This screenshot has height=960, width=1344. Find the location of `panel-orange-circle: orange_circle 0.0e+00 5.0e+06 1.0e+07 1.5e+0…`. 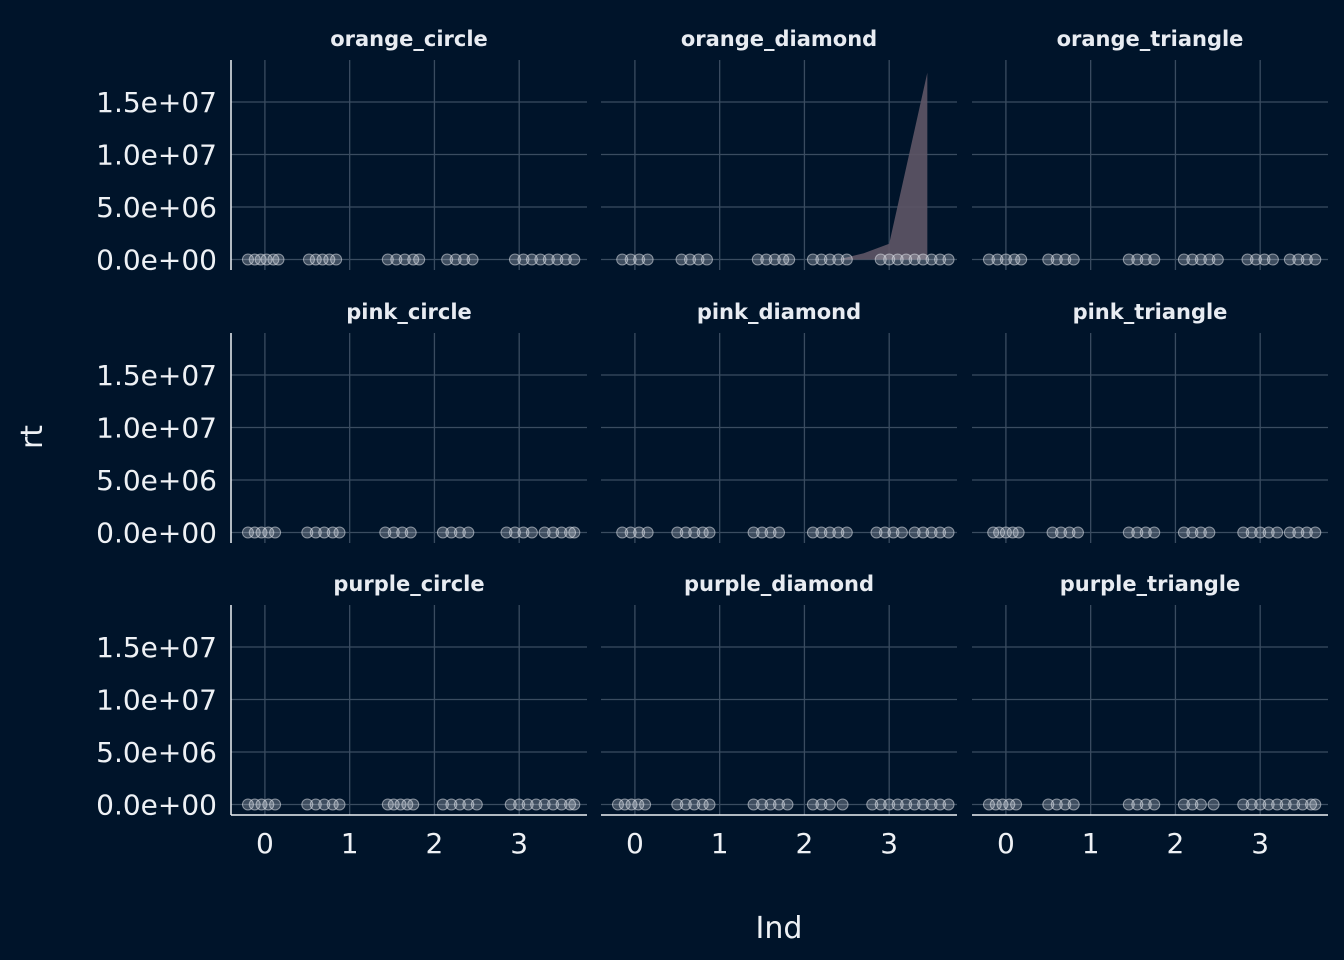

panel-orange-circle: orange_circle 0.0e+00 5.0e+06 1.0e+07 1.5e+0… is located at coordinates (341, 152).